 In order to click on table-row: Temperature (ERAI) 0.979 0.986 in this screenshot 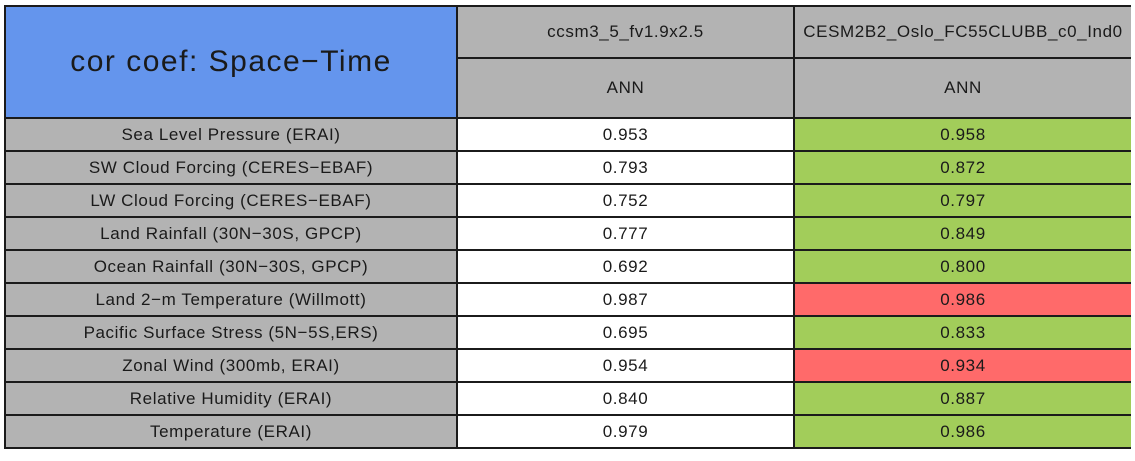, I will do `click(567, 431)`.